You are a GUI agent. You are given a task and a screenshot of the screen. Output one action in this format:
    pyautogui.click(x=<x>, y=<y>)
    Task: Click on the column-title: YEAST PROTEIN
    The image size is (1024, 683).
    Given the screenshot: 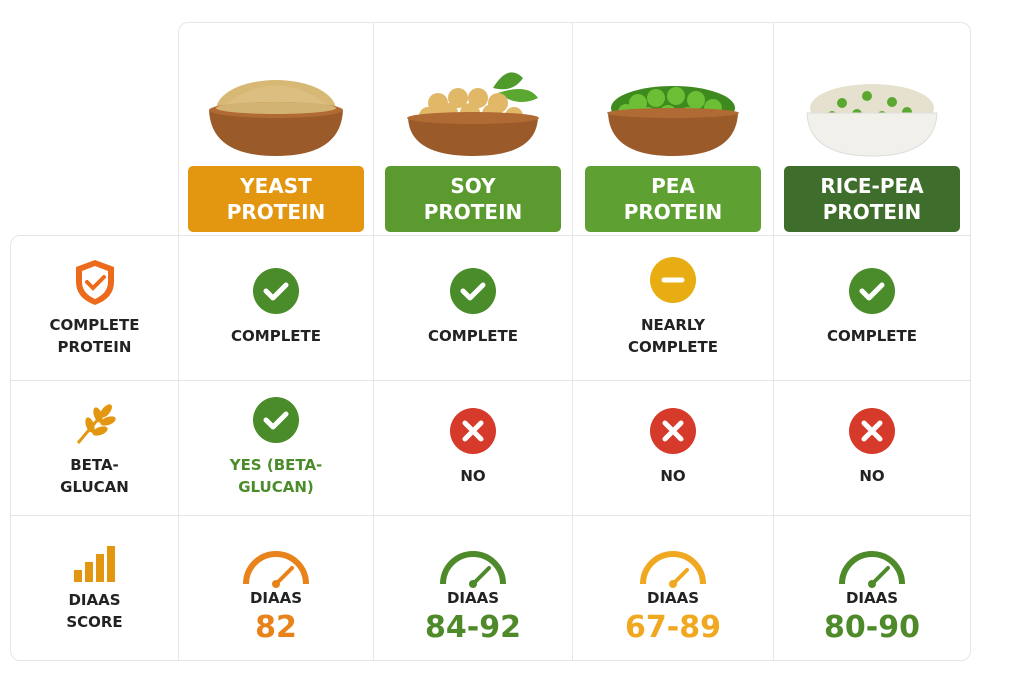 What is the action you would take?
    pyautogui.click(x=276, y=199)
    